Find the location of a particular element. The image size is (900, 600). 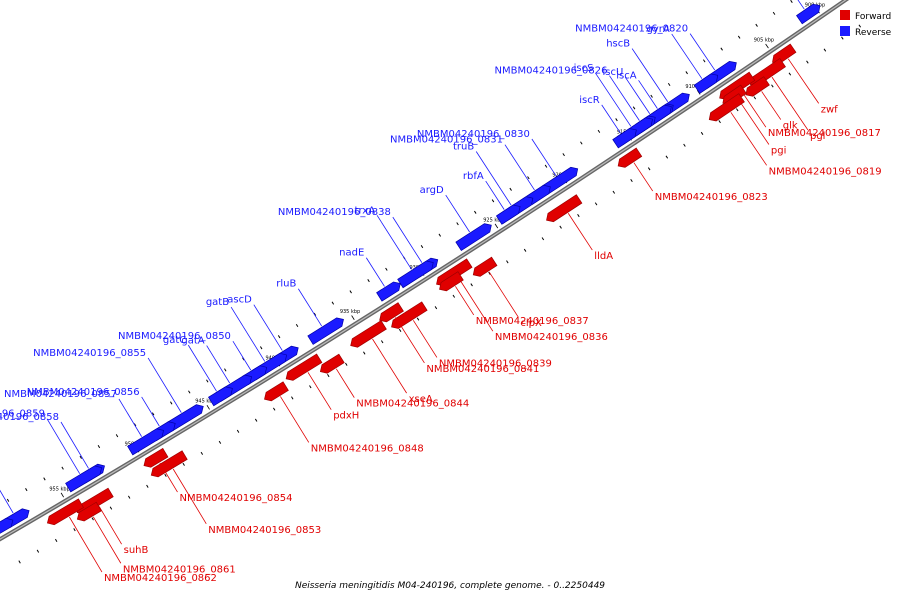

gene-label: NMBM04240196_0826 is located at coordinates (551, 71).